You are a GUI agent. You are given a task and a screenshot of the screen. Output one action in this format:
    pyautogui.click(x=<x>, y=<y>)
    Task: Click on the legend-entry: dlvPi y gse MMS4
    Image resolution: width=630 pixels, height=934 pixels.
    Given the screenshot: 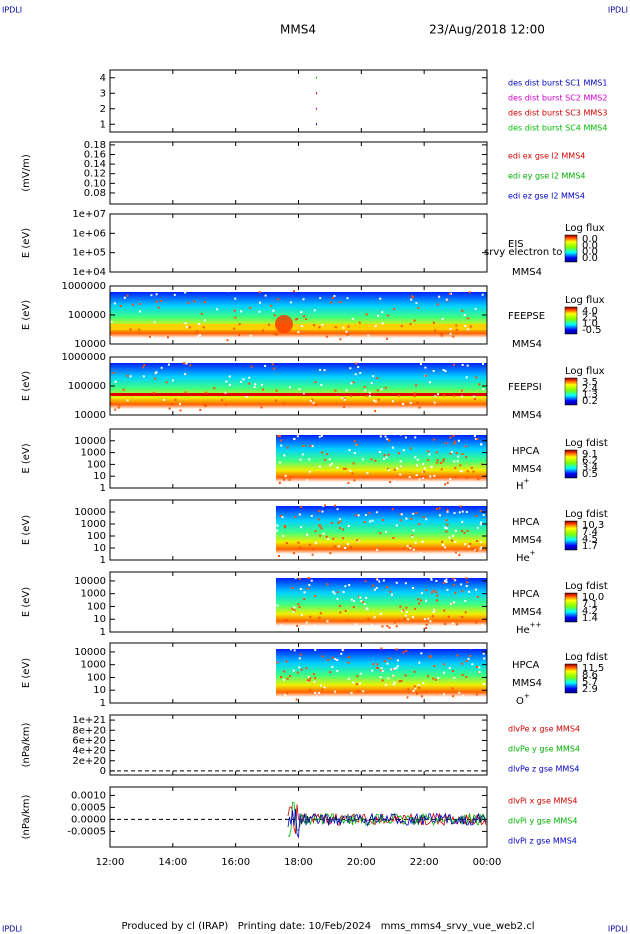 What is the action you would take?
    pyautogui.click(x=542, y=821)
    